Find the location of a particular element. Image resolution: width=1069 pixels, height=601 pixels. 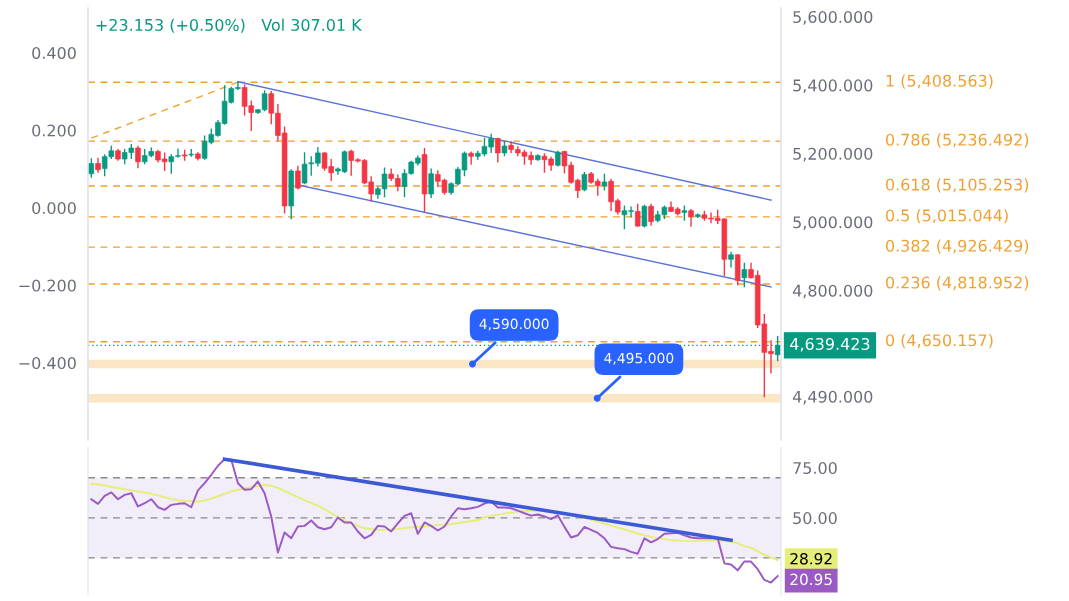

y2-tick-label: 0.200 is located at coordinates (54, 130).